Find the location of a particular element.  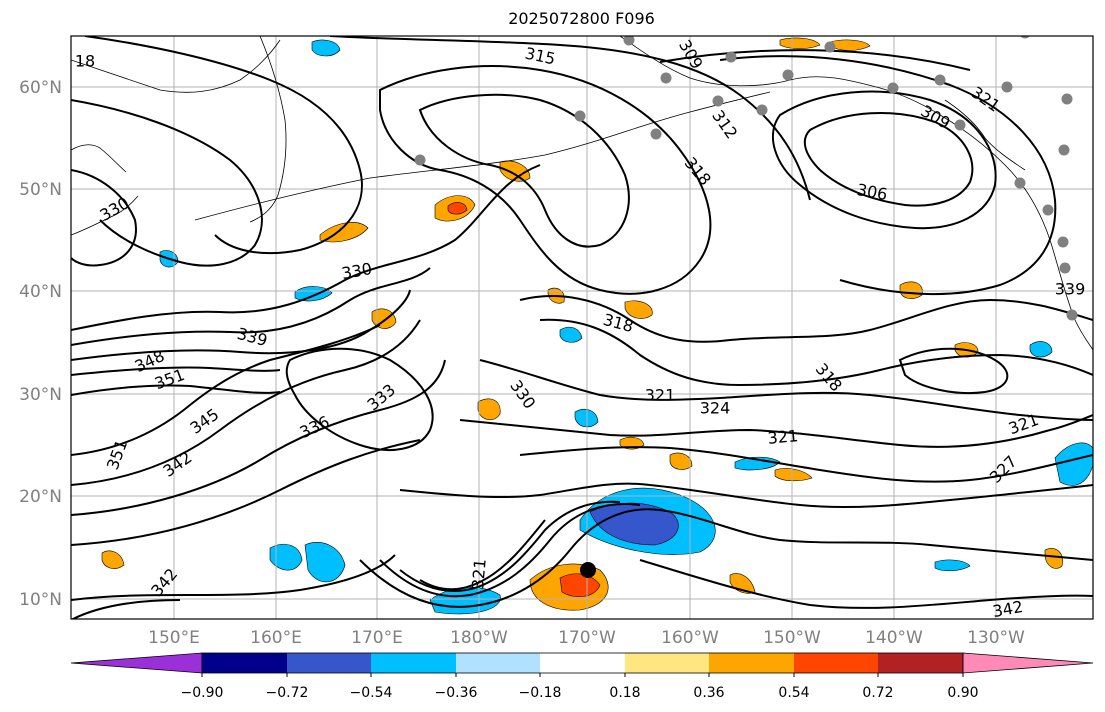

longitude-label: 130°W is located at coordinates (996, 638).